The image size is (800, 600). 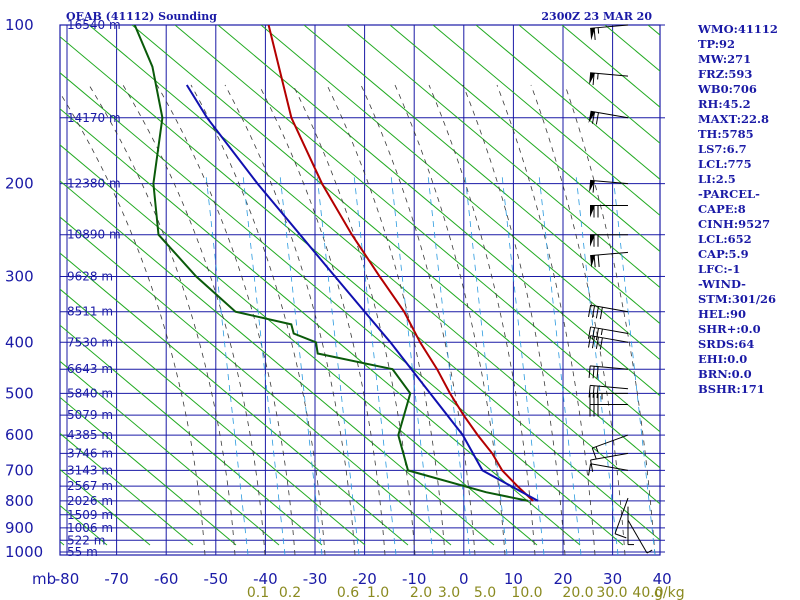 What do you see at coordinates (90, 369) in the screenshot?
I see `height-label: 6643 m` at bounding box center [90, 369].